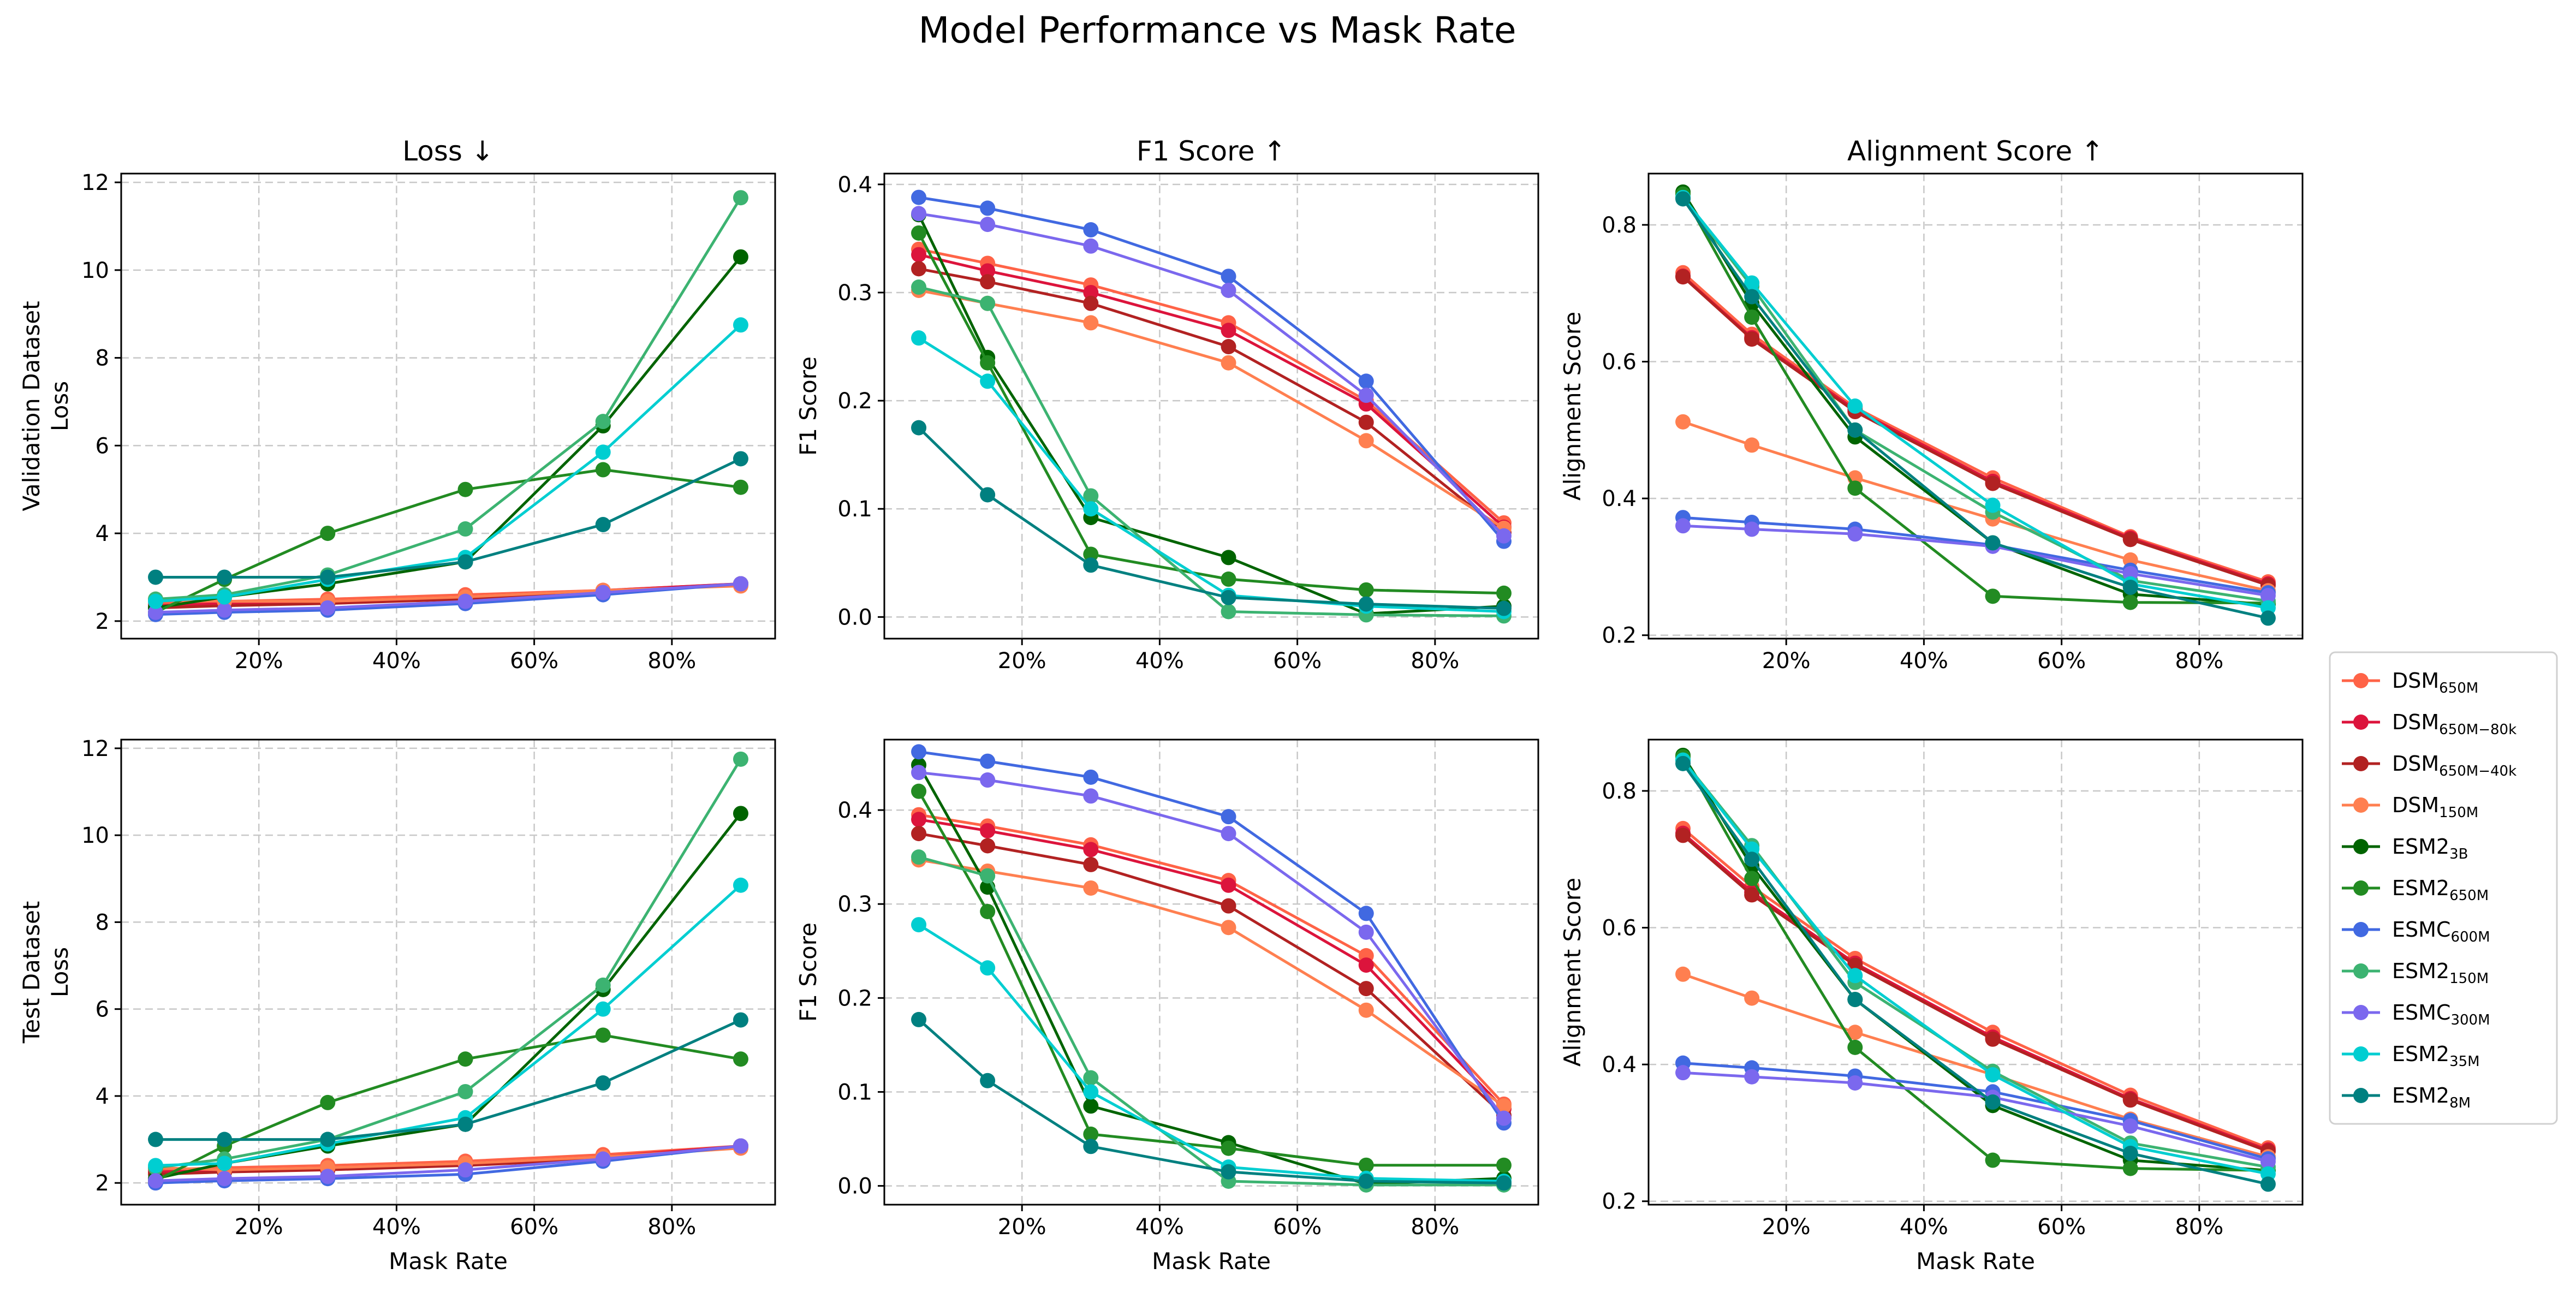 The image size is (2576, 1292). Describe the element at coordinates (2435, 807) in the screenshot. I see `legend-label: DSM150M` at that location.